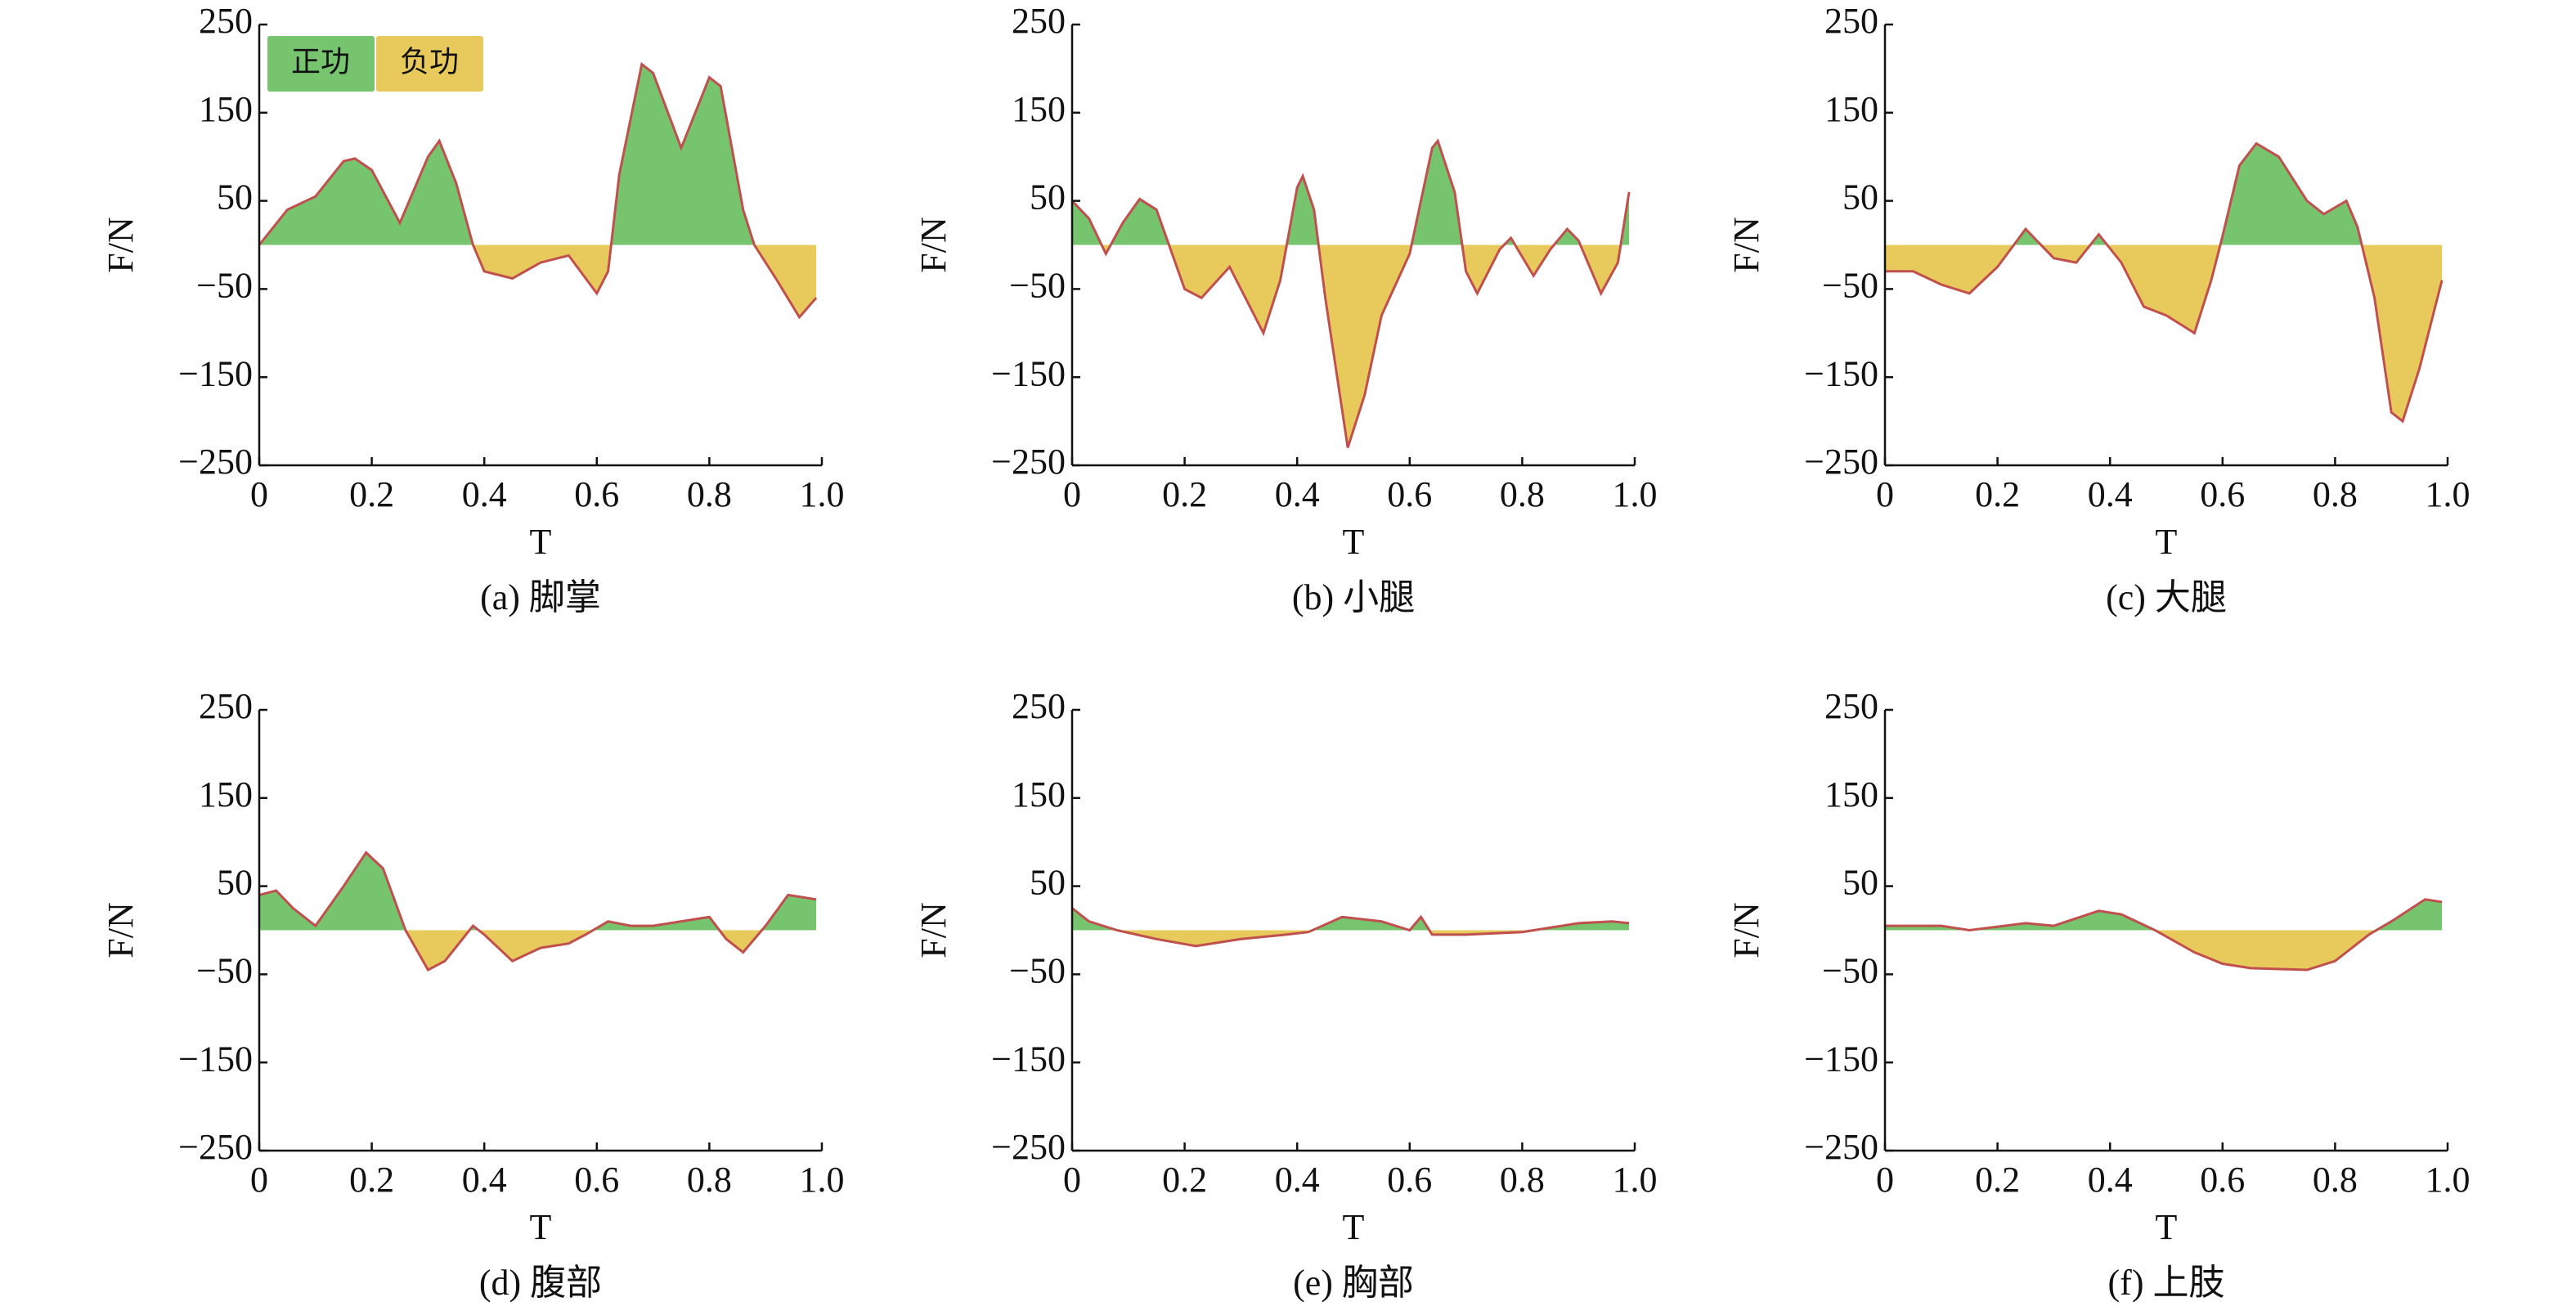 The image size is (2576, 1315). What do you see at coordinates (2167, 1283) in the screenshot?
I see `panel-caption: (f) 上肢` at bounding box center [2167, 1283].